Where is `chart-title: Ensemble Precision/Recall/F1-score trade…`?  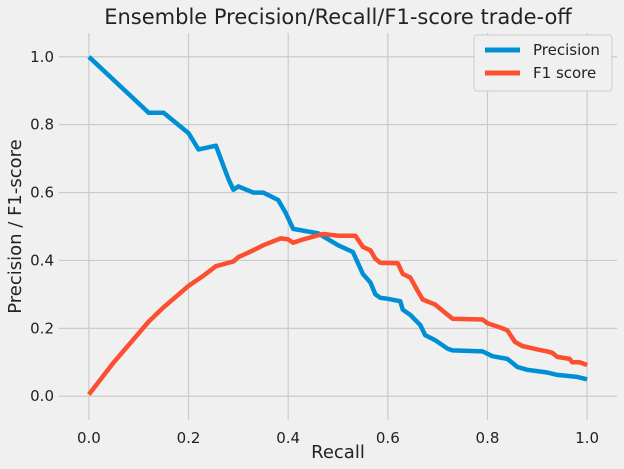
chart-title: Ensemble Precision/Recall/F1-score trade… is located at coordinates (338, 17).